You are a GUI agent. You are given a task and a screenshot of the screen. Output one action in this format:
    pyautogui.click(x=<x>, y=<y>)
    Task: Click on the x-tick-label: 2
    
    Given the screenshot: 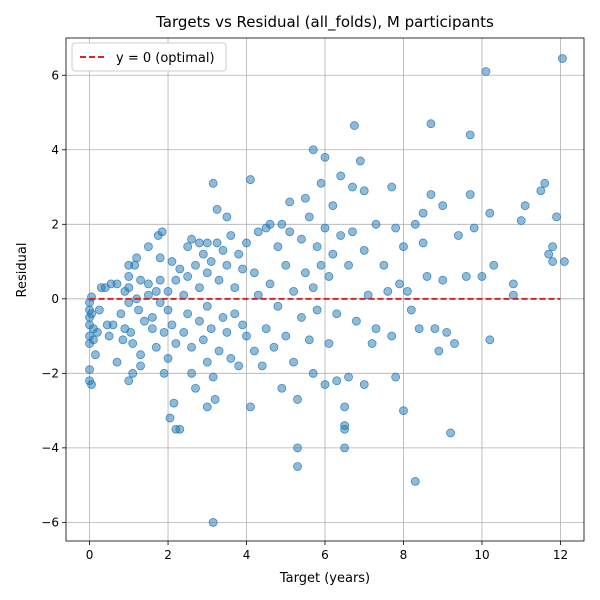 What is the action you would take?
    pyautogui.click(x=168, y=555)
    